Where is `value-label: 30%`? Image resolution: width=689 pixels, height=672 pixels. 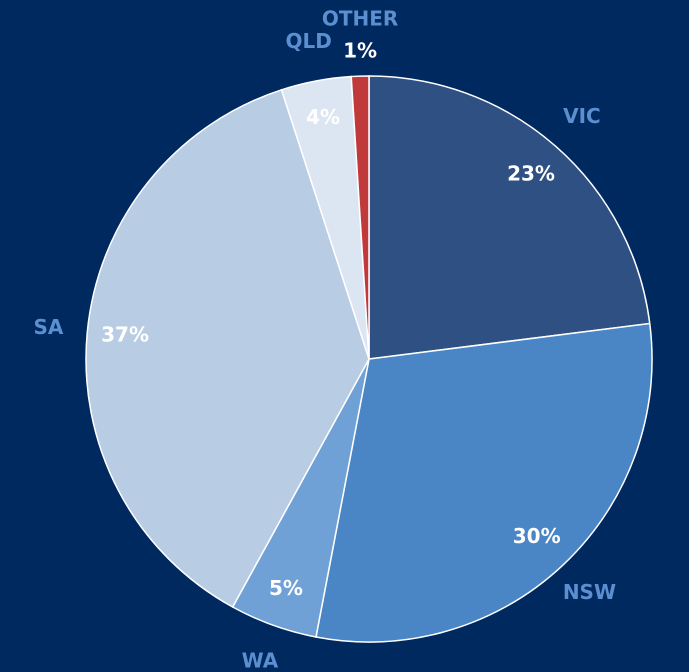 value-label: 30% is located at coordinates (537, 536).